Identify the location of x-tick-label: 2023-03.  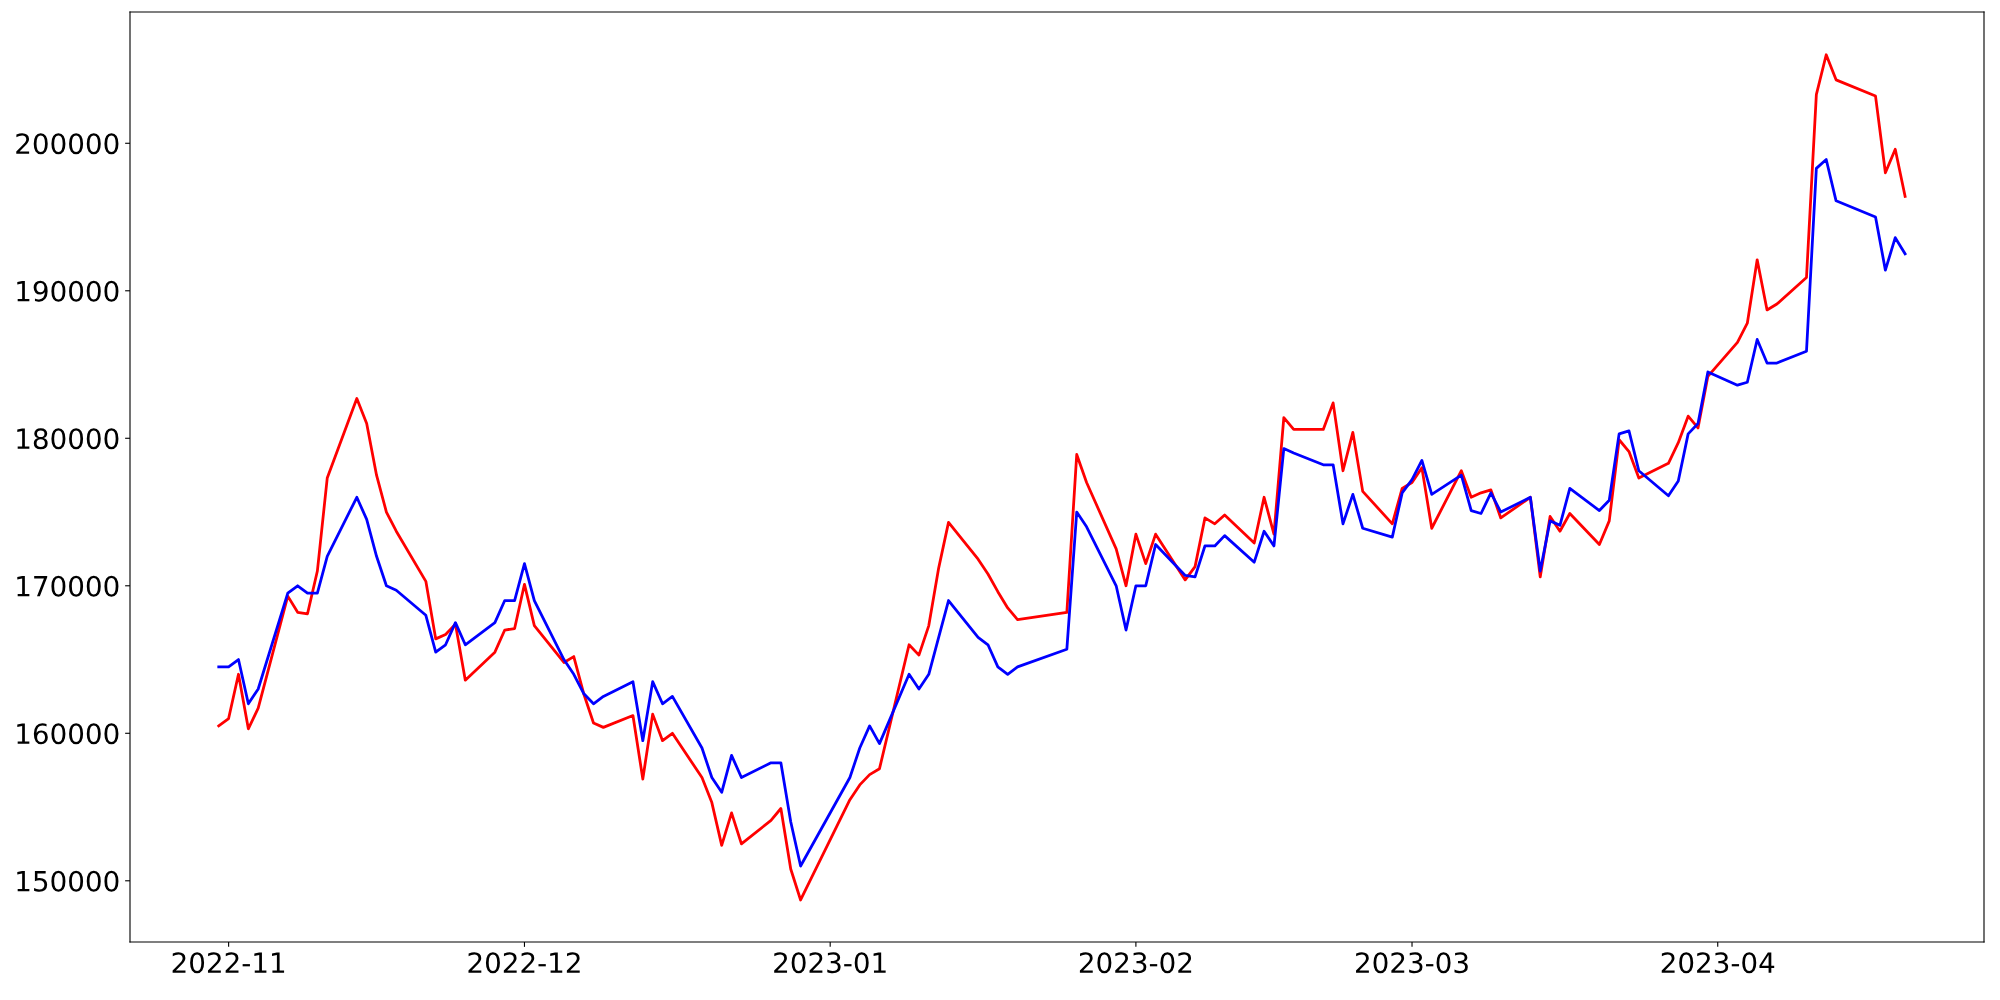
(1412, 963).